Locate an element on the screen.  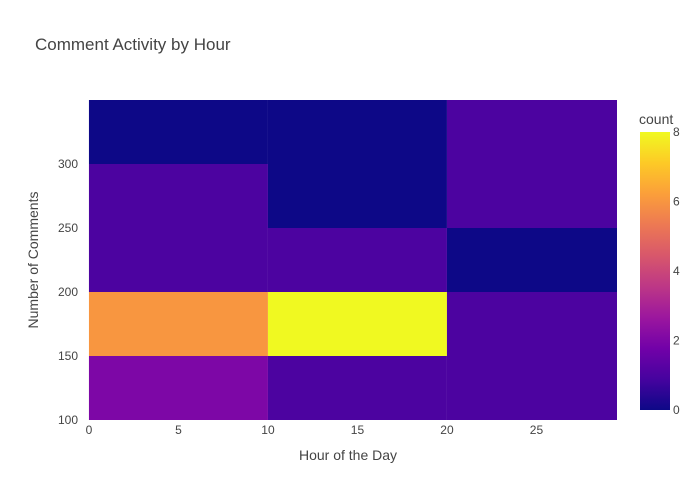
colorbar is located at coordinates (655, 271).